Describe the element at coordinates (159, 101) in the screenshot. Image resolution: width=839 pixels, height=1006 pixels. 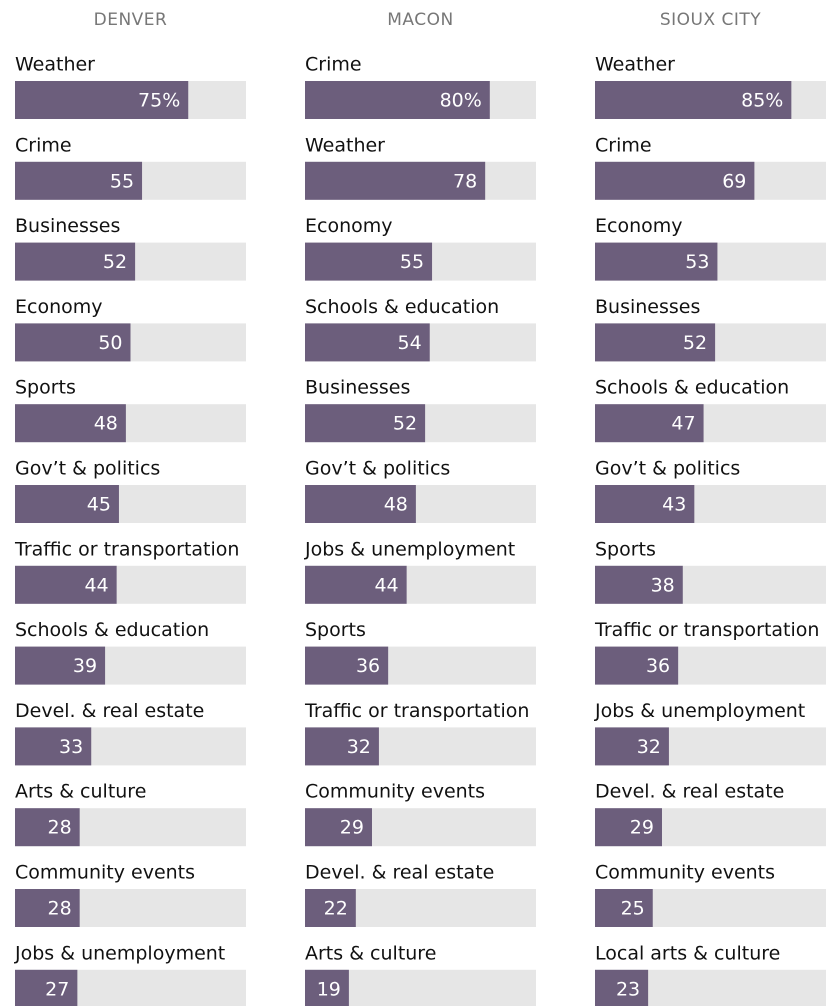
I see `value-label: 75%` at that location.